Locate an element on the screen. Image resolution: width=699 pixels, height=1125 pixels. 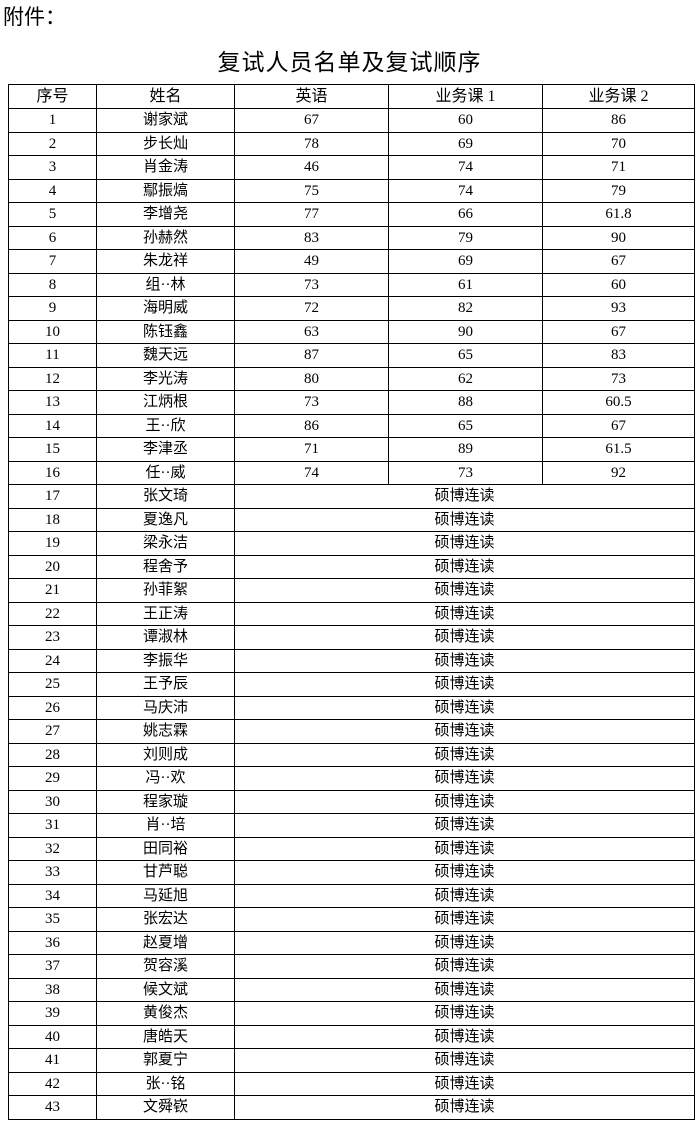
table-cell: 78 is located at coordinates (311, 143).